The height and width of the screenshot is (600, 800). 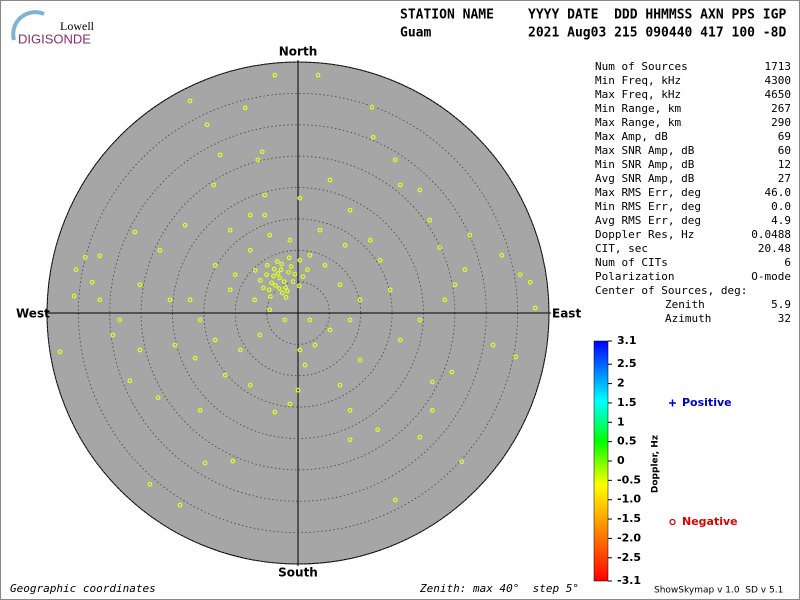 I want to click on logo-bottom: DIGISONDE, so click(x=54, y=38).